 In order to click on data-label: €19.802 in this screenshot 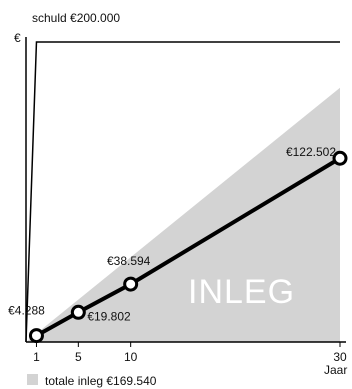, I will do `click(109, 316)`.